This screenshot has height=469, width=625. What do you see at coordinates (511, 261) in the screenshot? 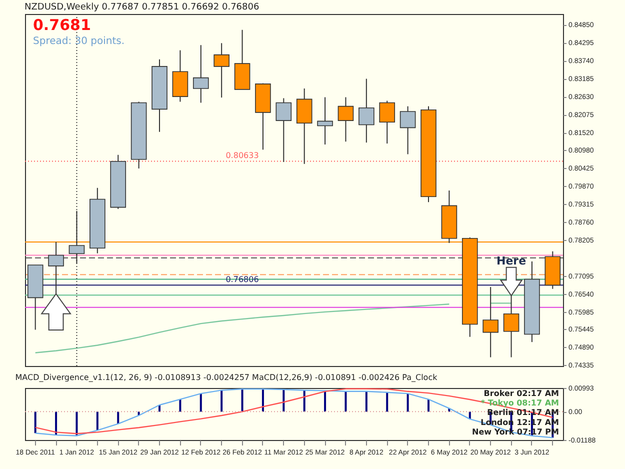
I see `annotation: Here` at bounding box center [511, 261].